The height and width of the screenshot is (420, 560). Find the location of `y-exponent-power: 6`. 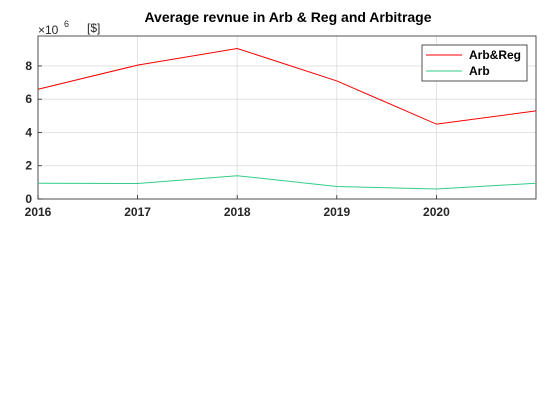

y-exponent-power: 6 is located at coordinates (66, 24).